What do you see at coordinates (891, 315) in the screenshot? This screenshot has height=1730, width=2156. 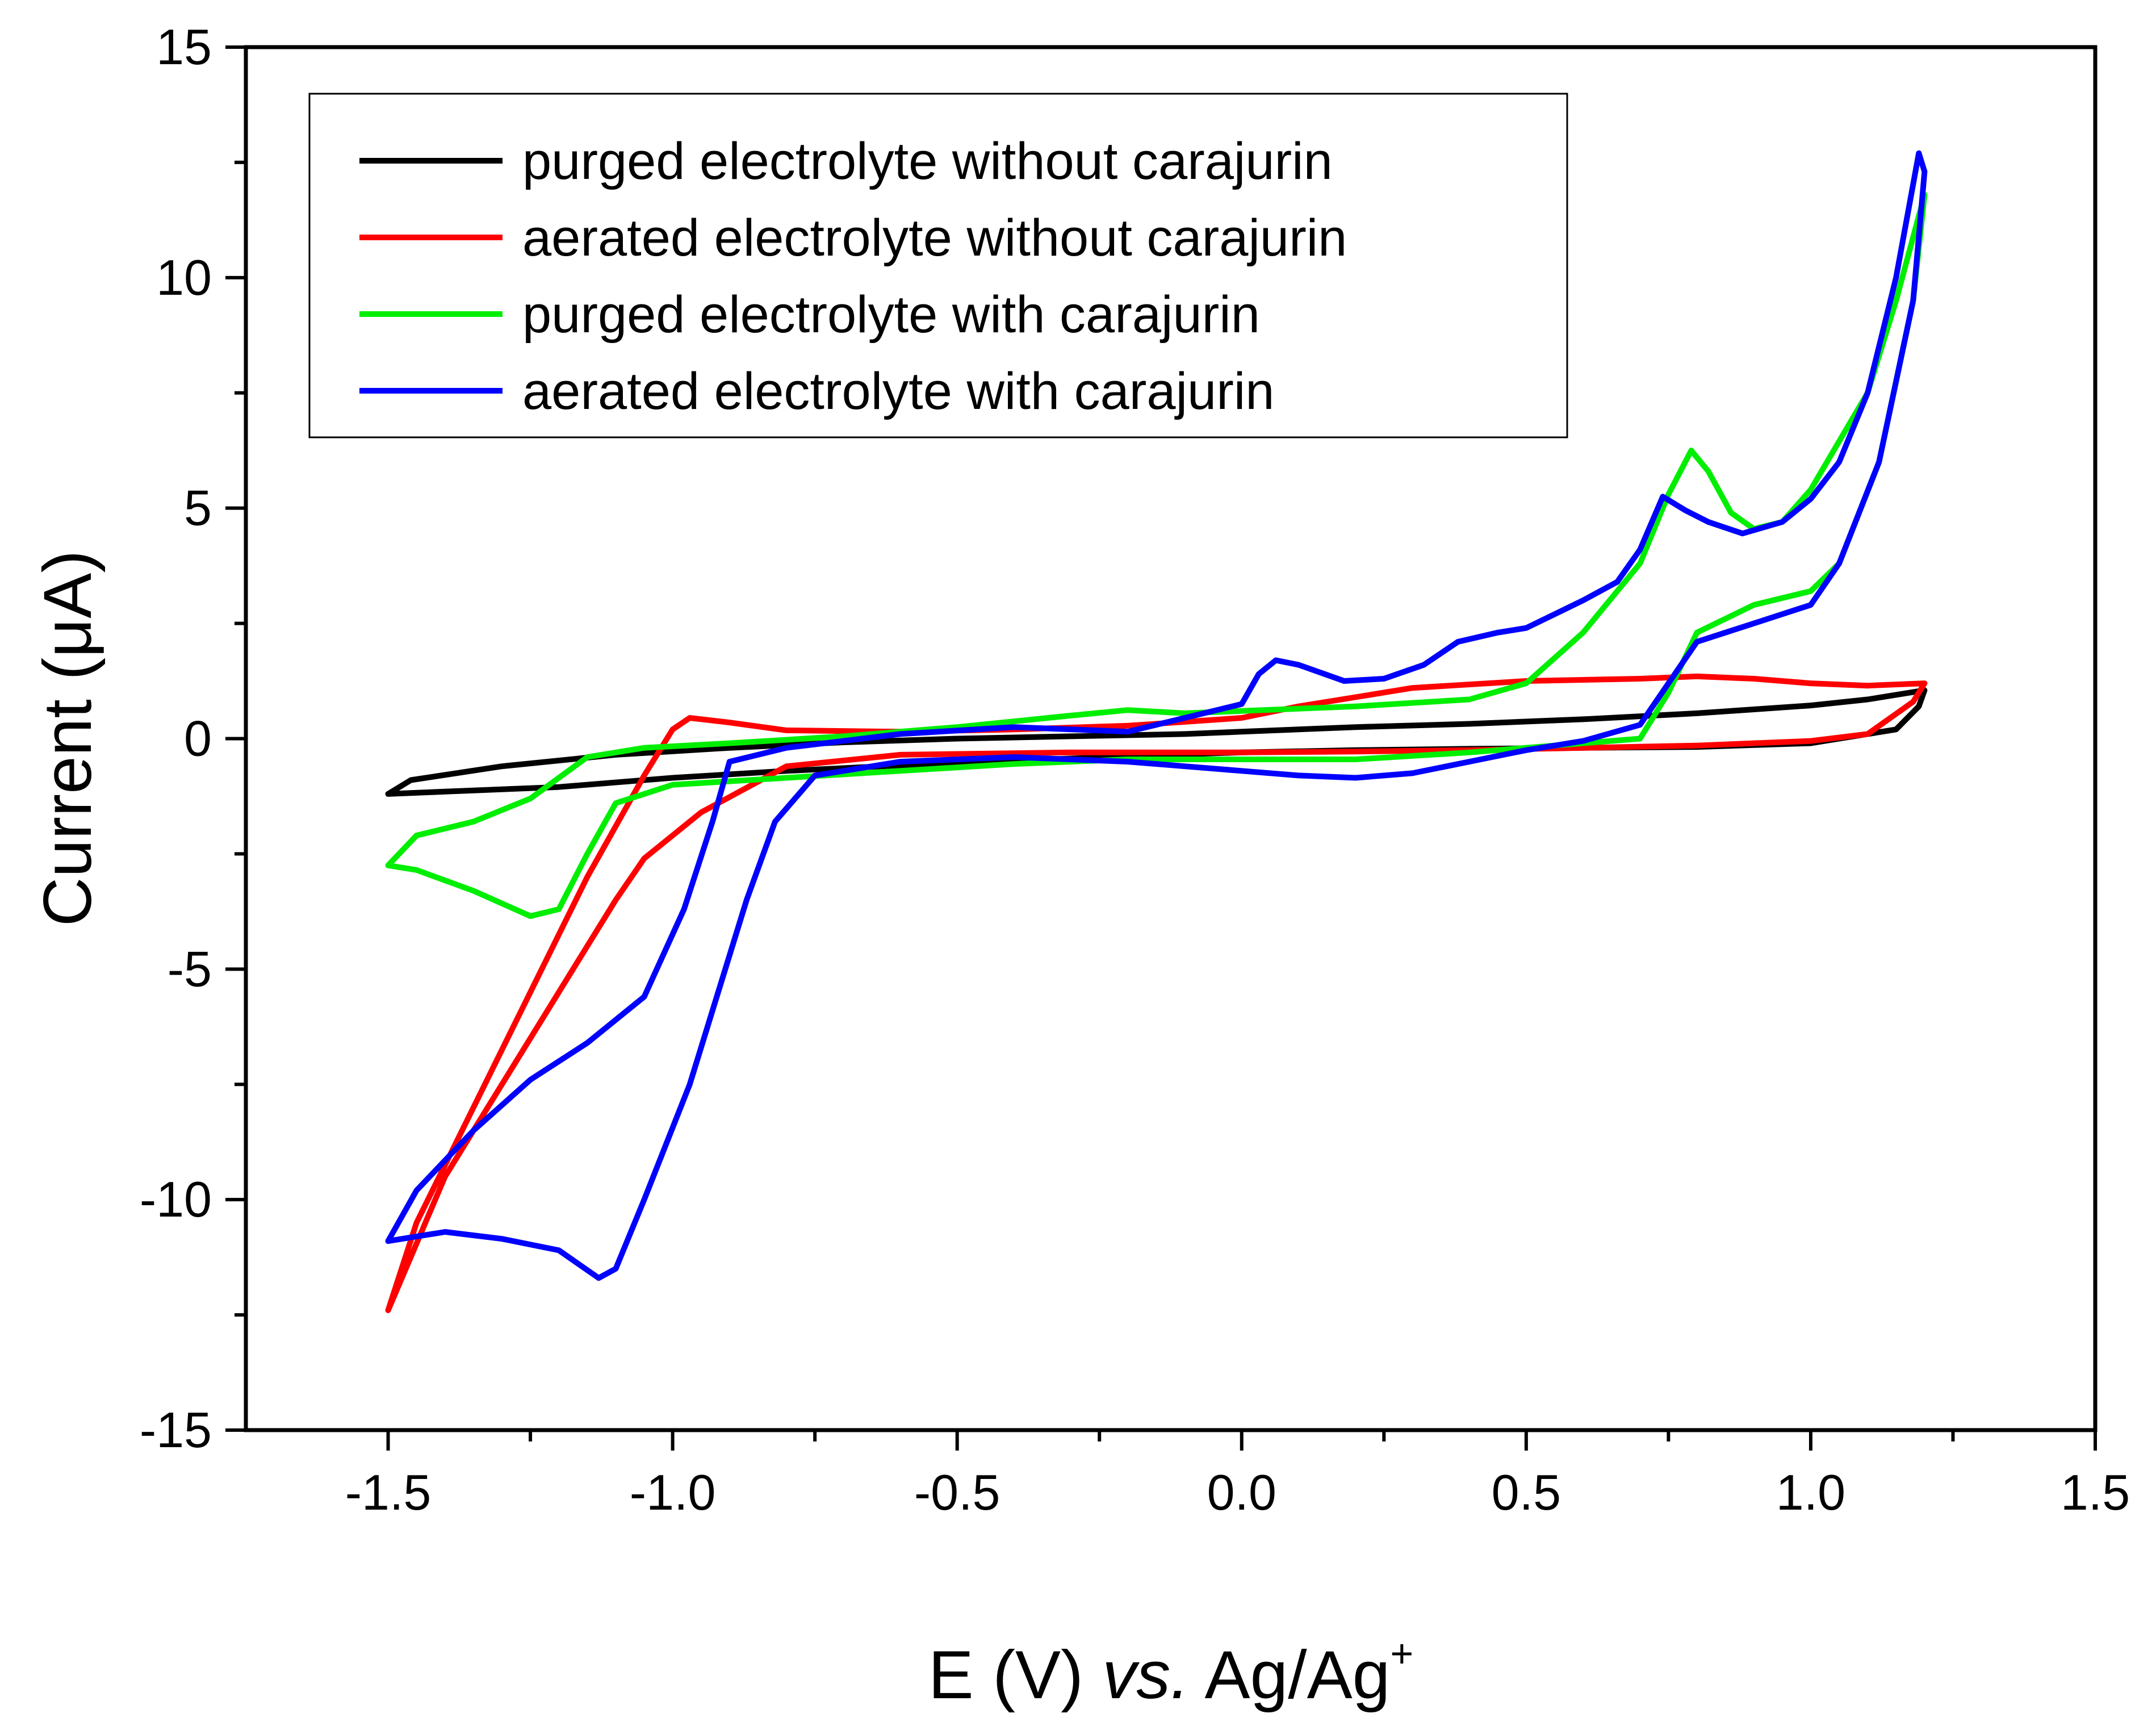 I see `legend-label-3: purged electrolyte with carajurin` at bounding box center [891, 315].